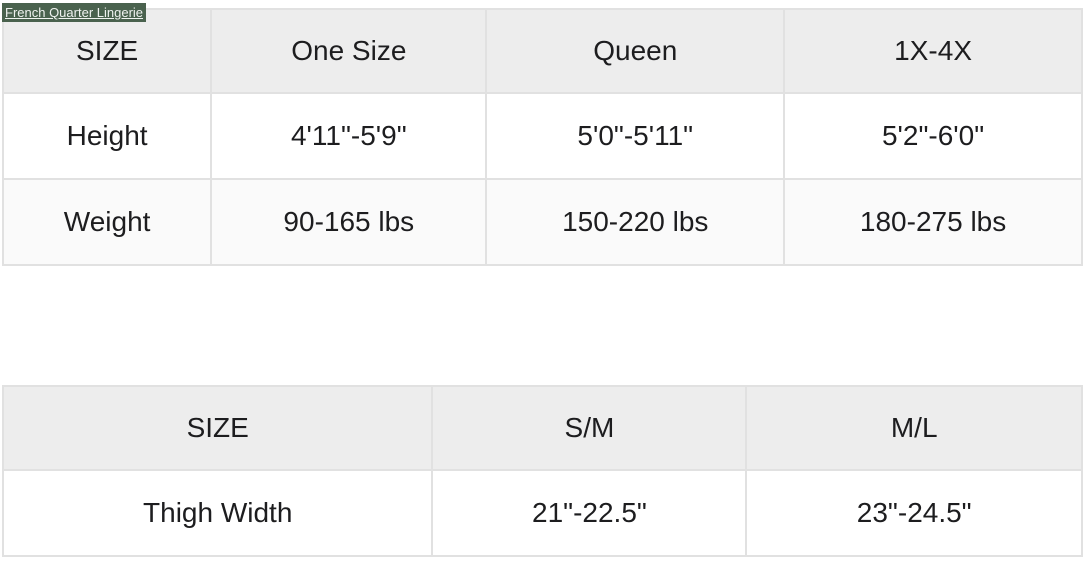  I want to click on table-cell: 180-275 lbs, so click(933, 222).